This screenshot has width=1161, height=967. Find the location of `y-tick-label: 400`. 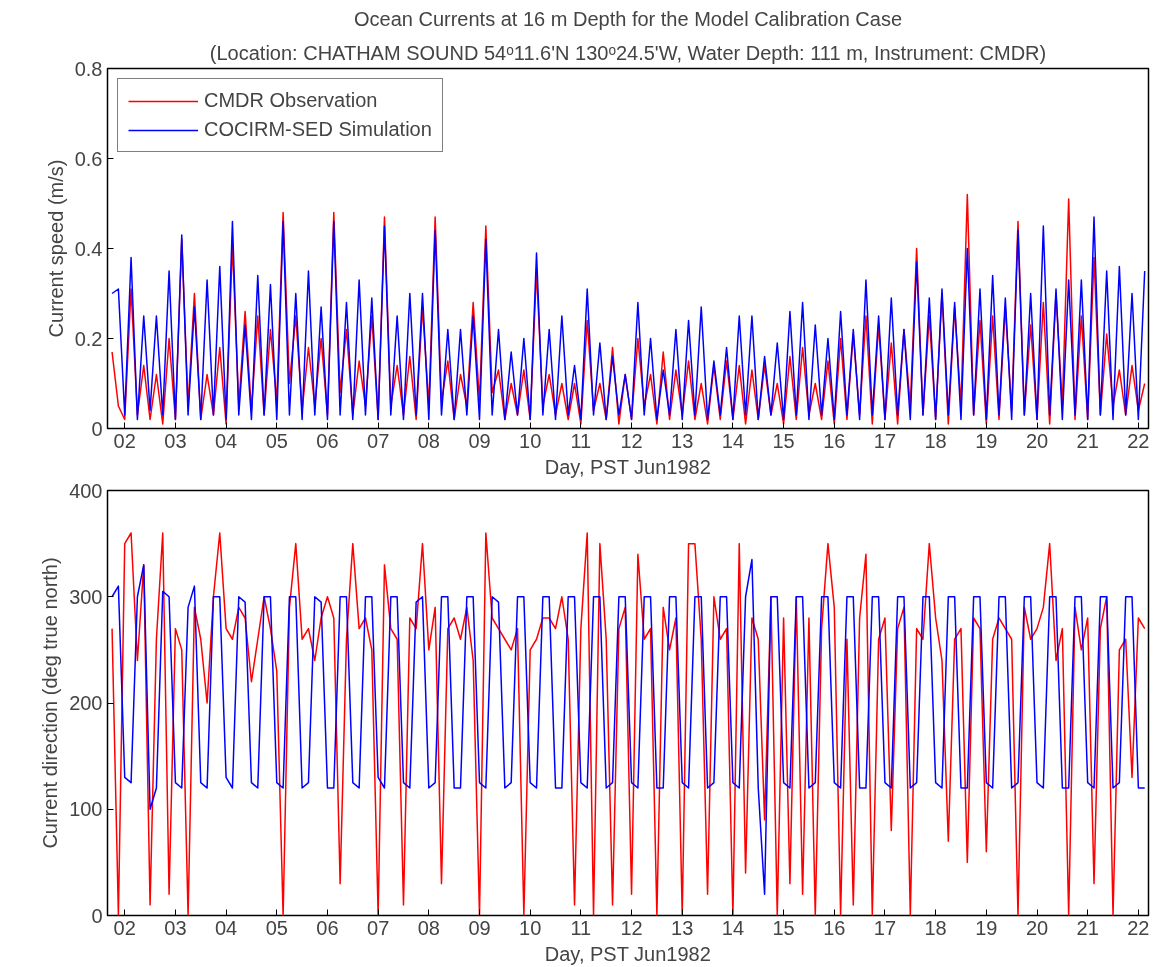

y-tick-label: 400 is located at coordinates (86, 490).